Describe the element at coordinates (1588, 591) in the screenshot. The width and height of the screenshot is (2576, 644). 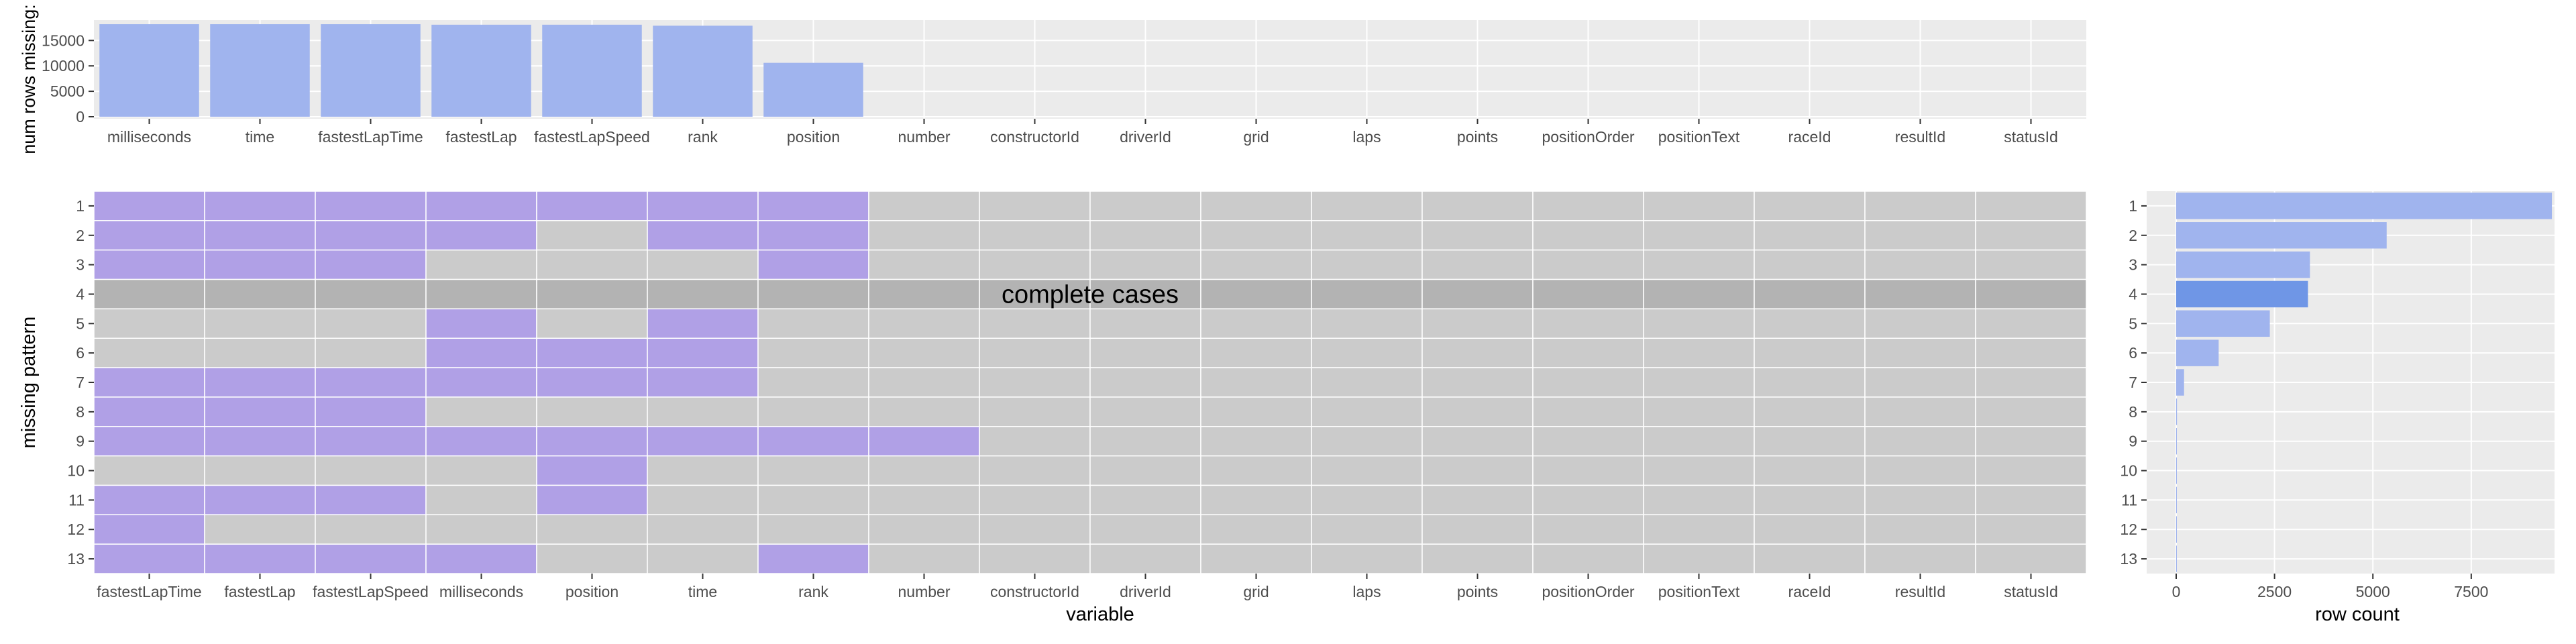
I see `variable-label-positionOrder: positionOrder` at that location.